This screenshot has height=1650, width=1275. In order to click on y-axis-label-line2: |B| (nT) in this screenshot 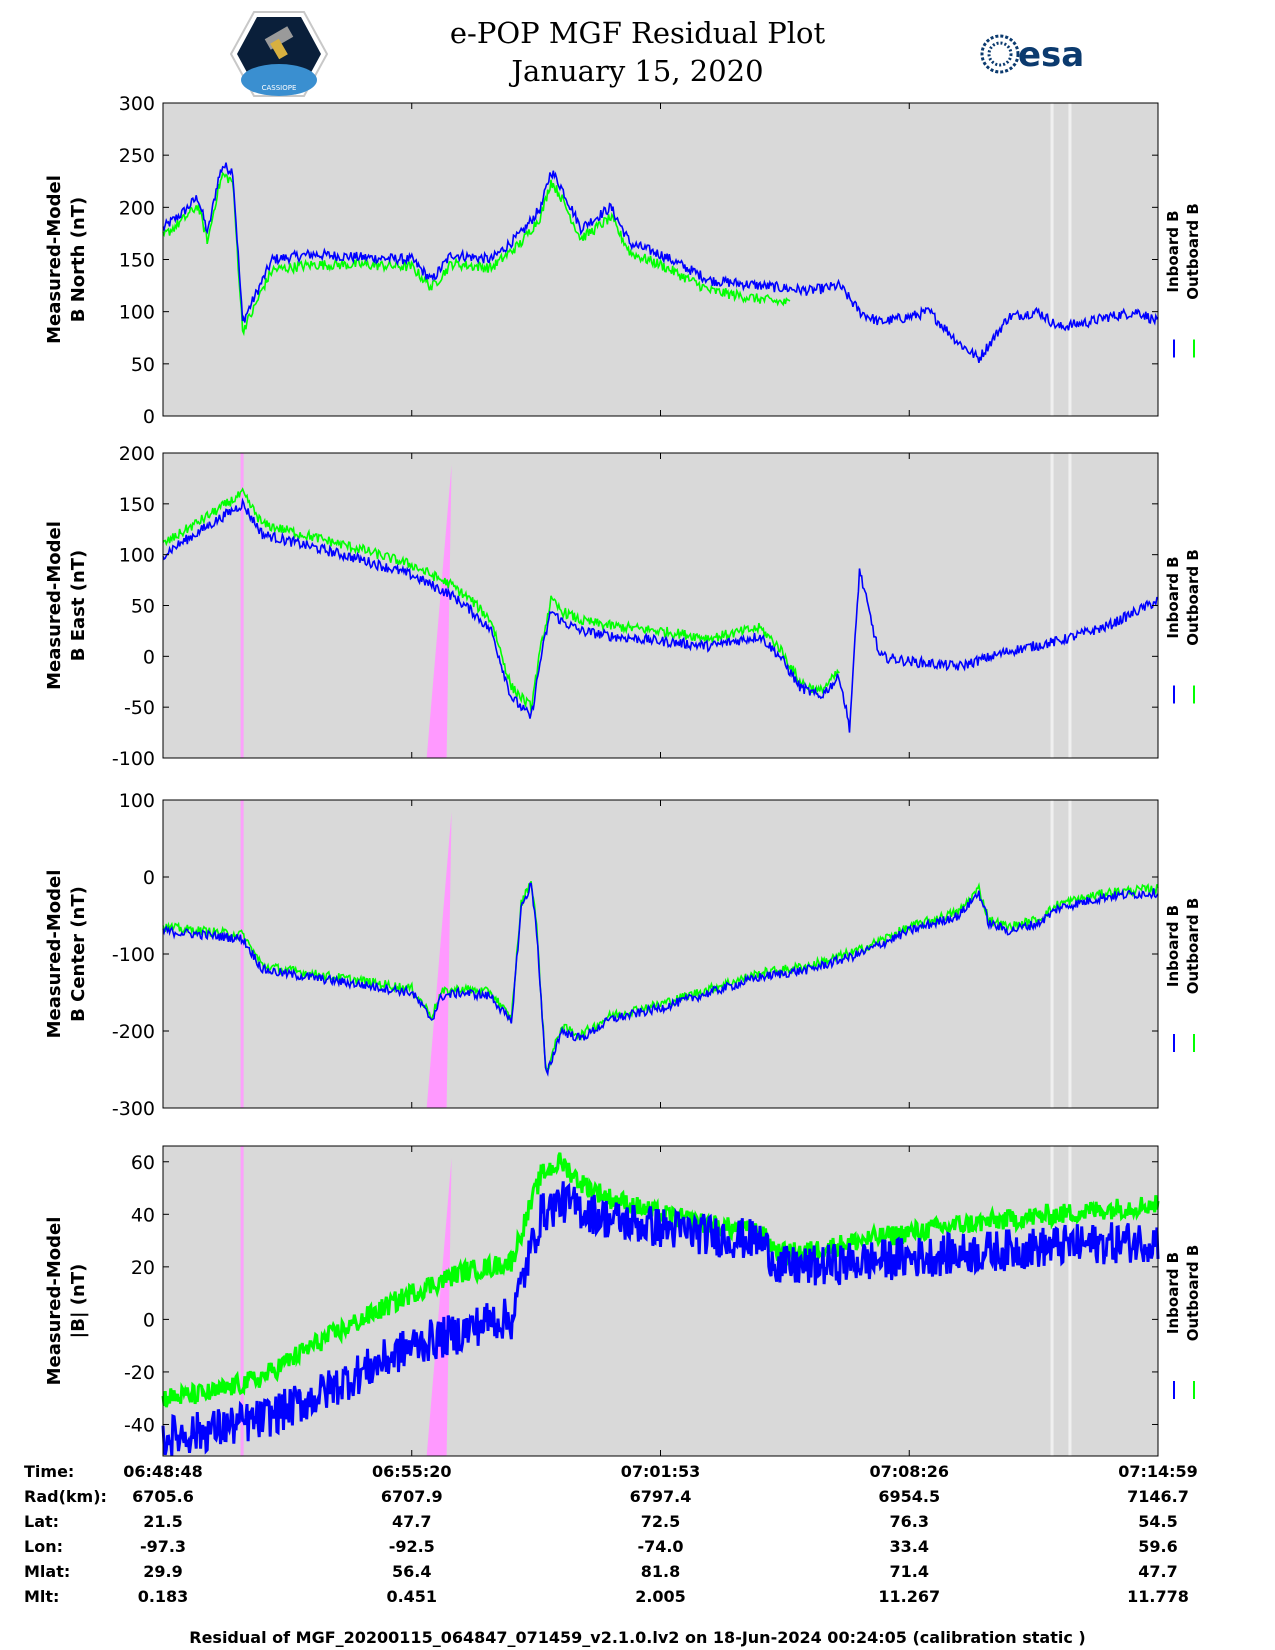, I will do `click(78, 1301)`.